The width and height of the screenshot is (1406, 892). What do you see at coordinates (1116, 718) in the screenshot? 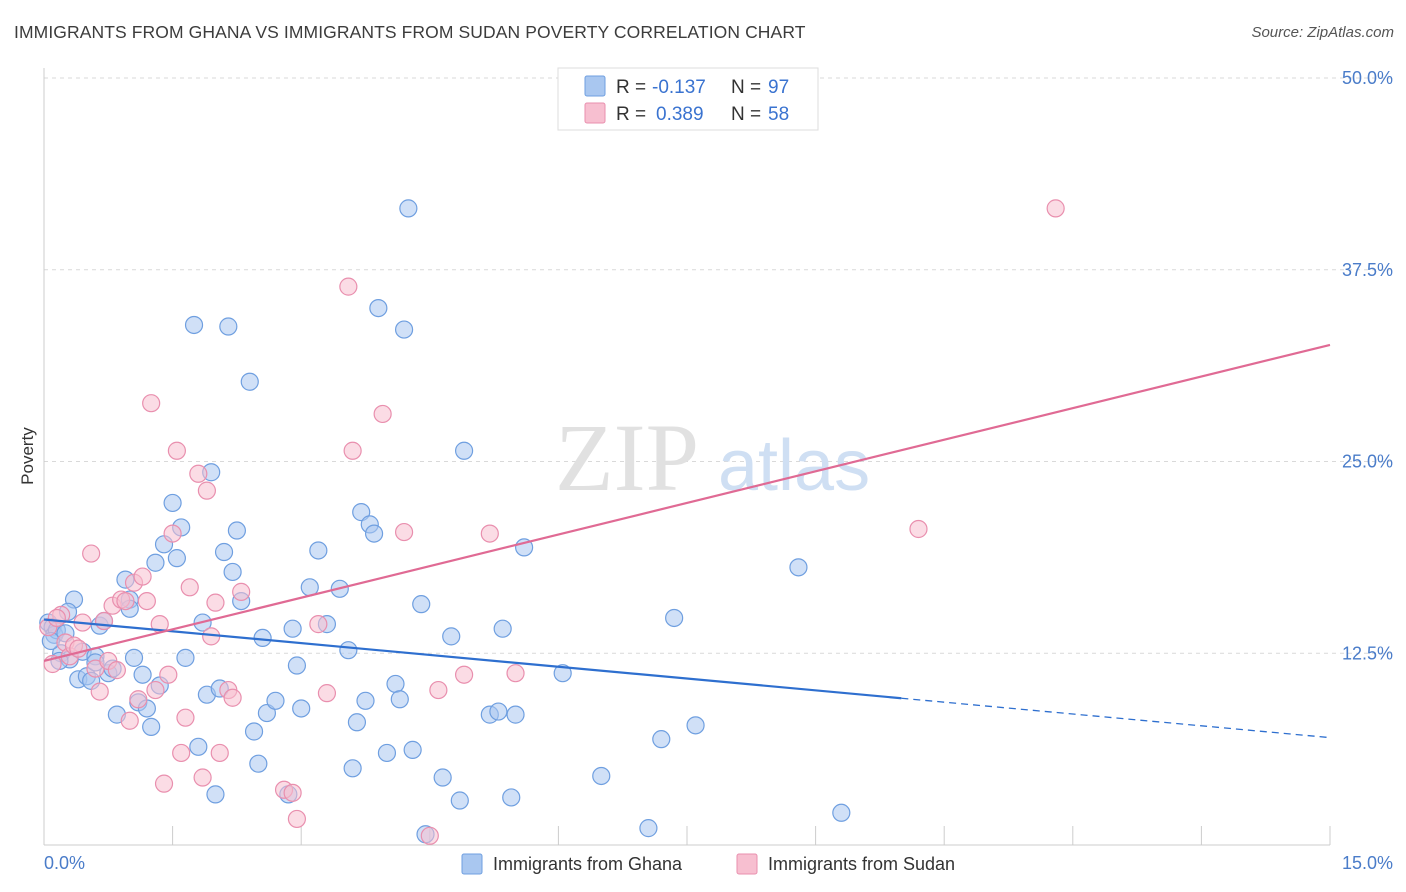
I see `ghana-trend-extension` at bounding box center [1116, 718].